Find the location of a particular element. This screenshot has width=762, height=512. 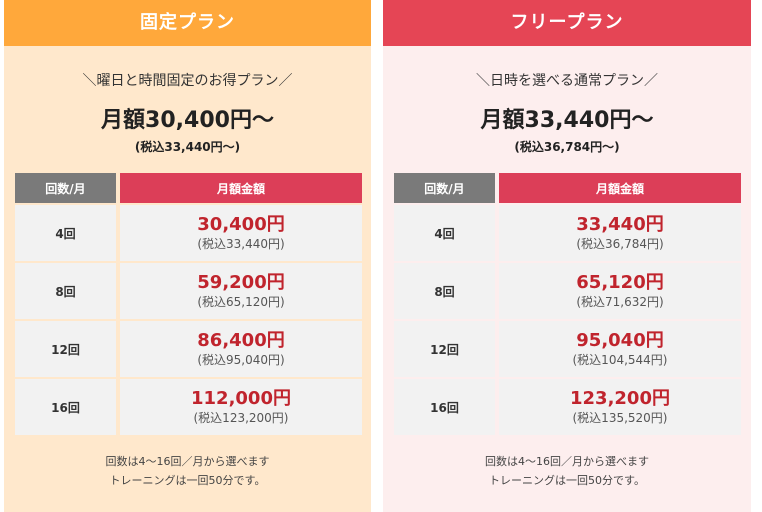

price-cell: 33,440円 (税込36,784円) is located at coordinates (620, 233).